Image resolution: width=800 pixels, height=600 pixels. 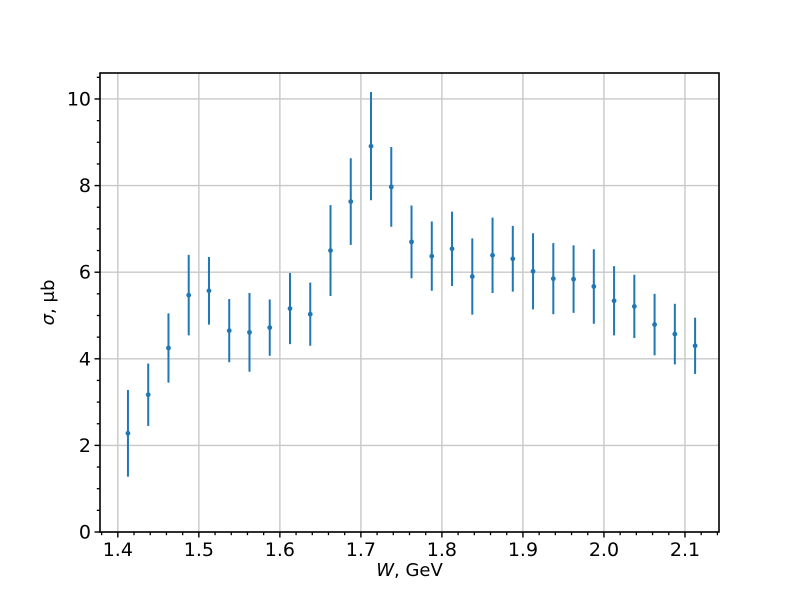 I want to click on x-tick-label: 1.7, so click(x=361, y=550).